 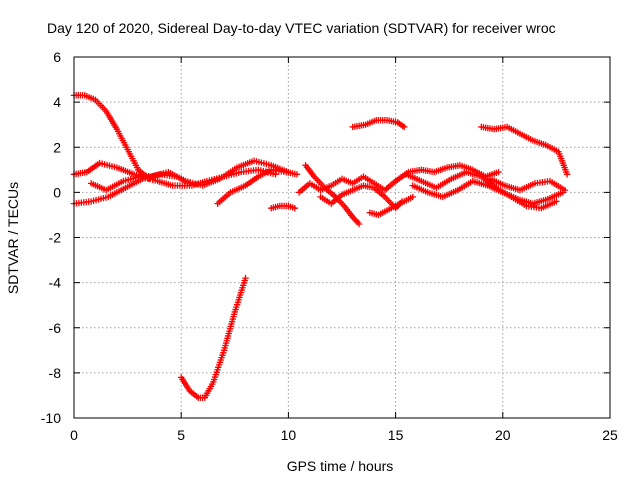 I want to click on x-tick-label: 20, so click(x=503, y=435).